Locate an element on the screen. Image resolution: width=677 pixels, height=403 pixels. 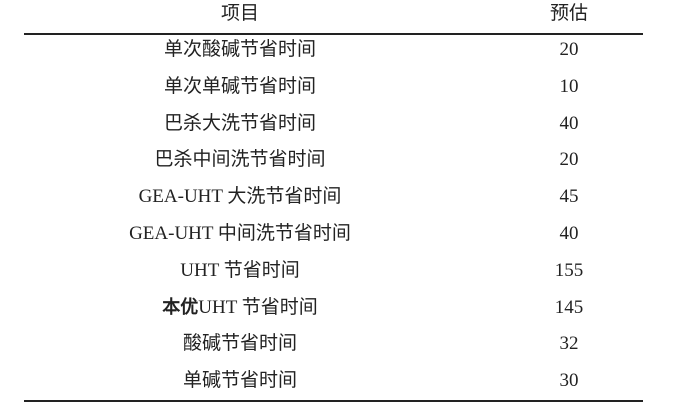
row-item-text: 单碱节省时间 is located at coordinates (239, 381).